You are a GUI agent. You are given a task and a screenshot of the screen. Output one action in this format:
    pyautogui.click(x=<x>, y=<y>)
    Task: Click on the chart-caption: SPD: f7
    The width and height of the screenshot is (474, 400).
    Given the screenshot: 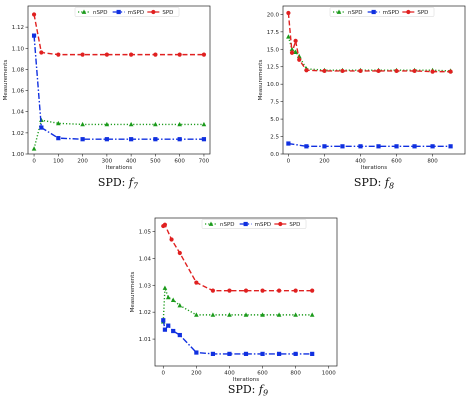 What is the action you would take?
    pyautogui.click(x=118, y=183)
    